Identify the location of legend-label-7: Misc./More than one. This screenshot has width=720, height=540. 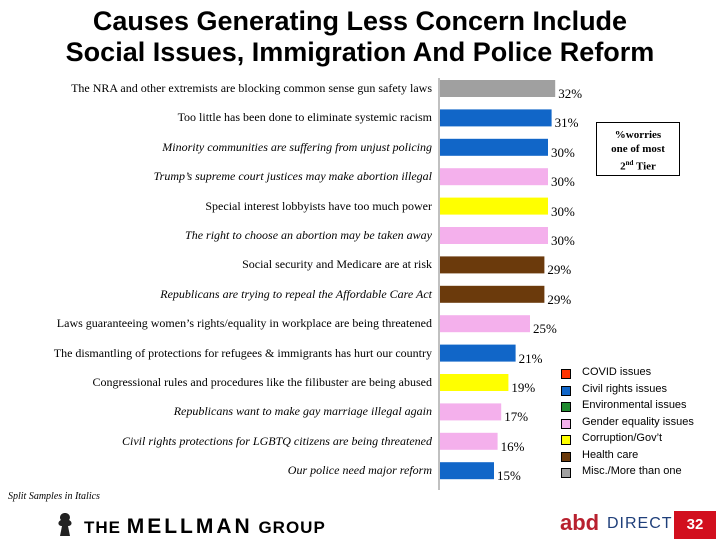
(632, 471).